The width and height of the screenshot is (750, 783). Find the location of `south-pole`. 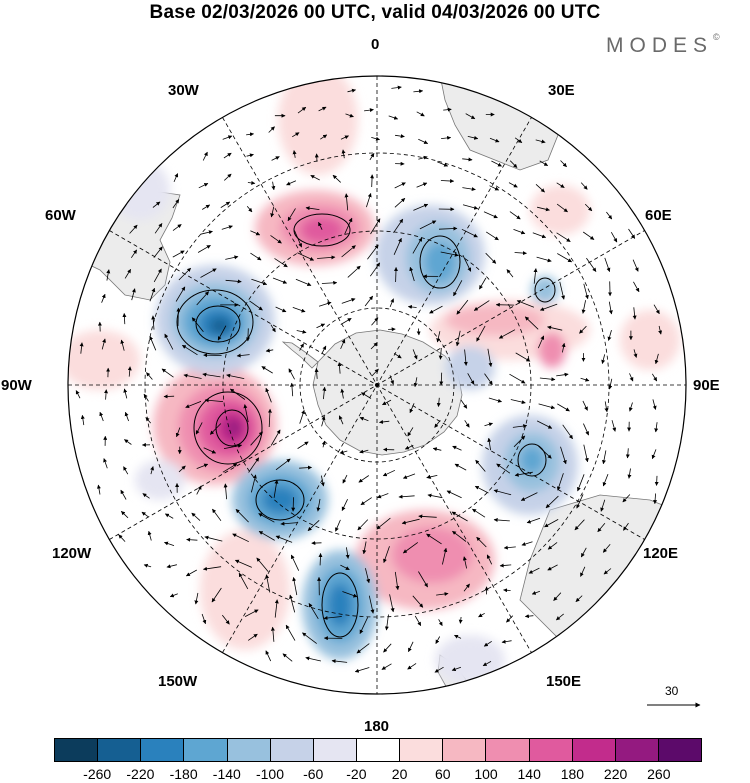

south-pole is located at coordinates (377, 385).